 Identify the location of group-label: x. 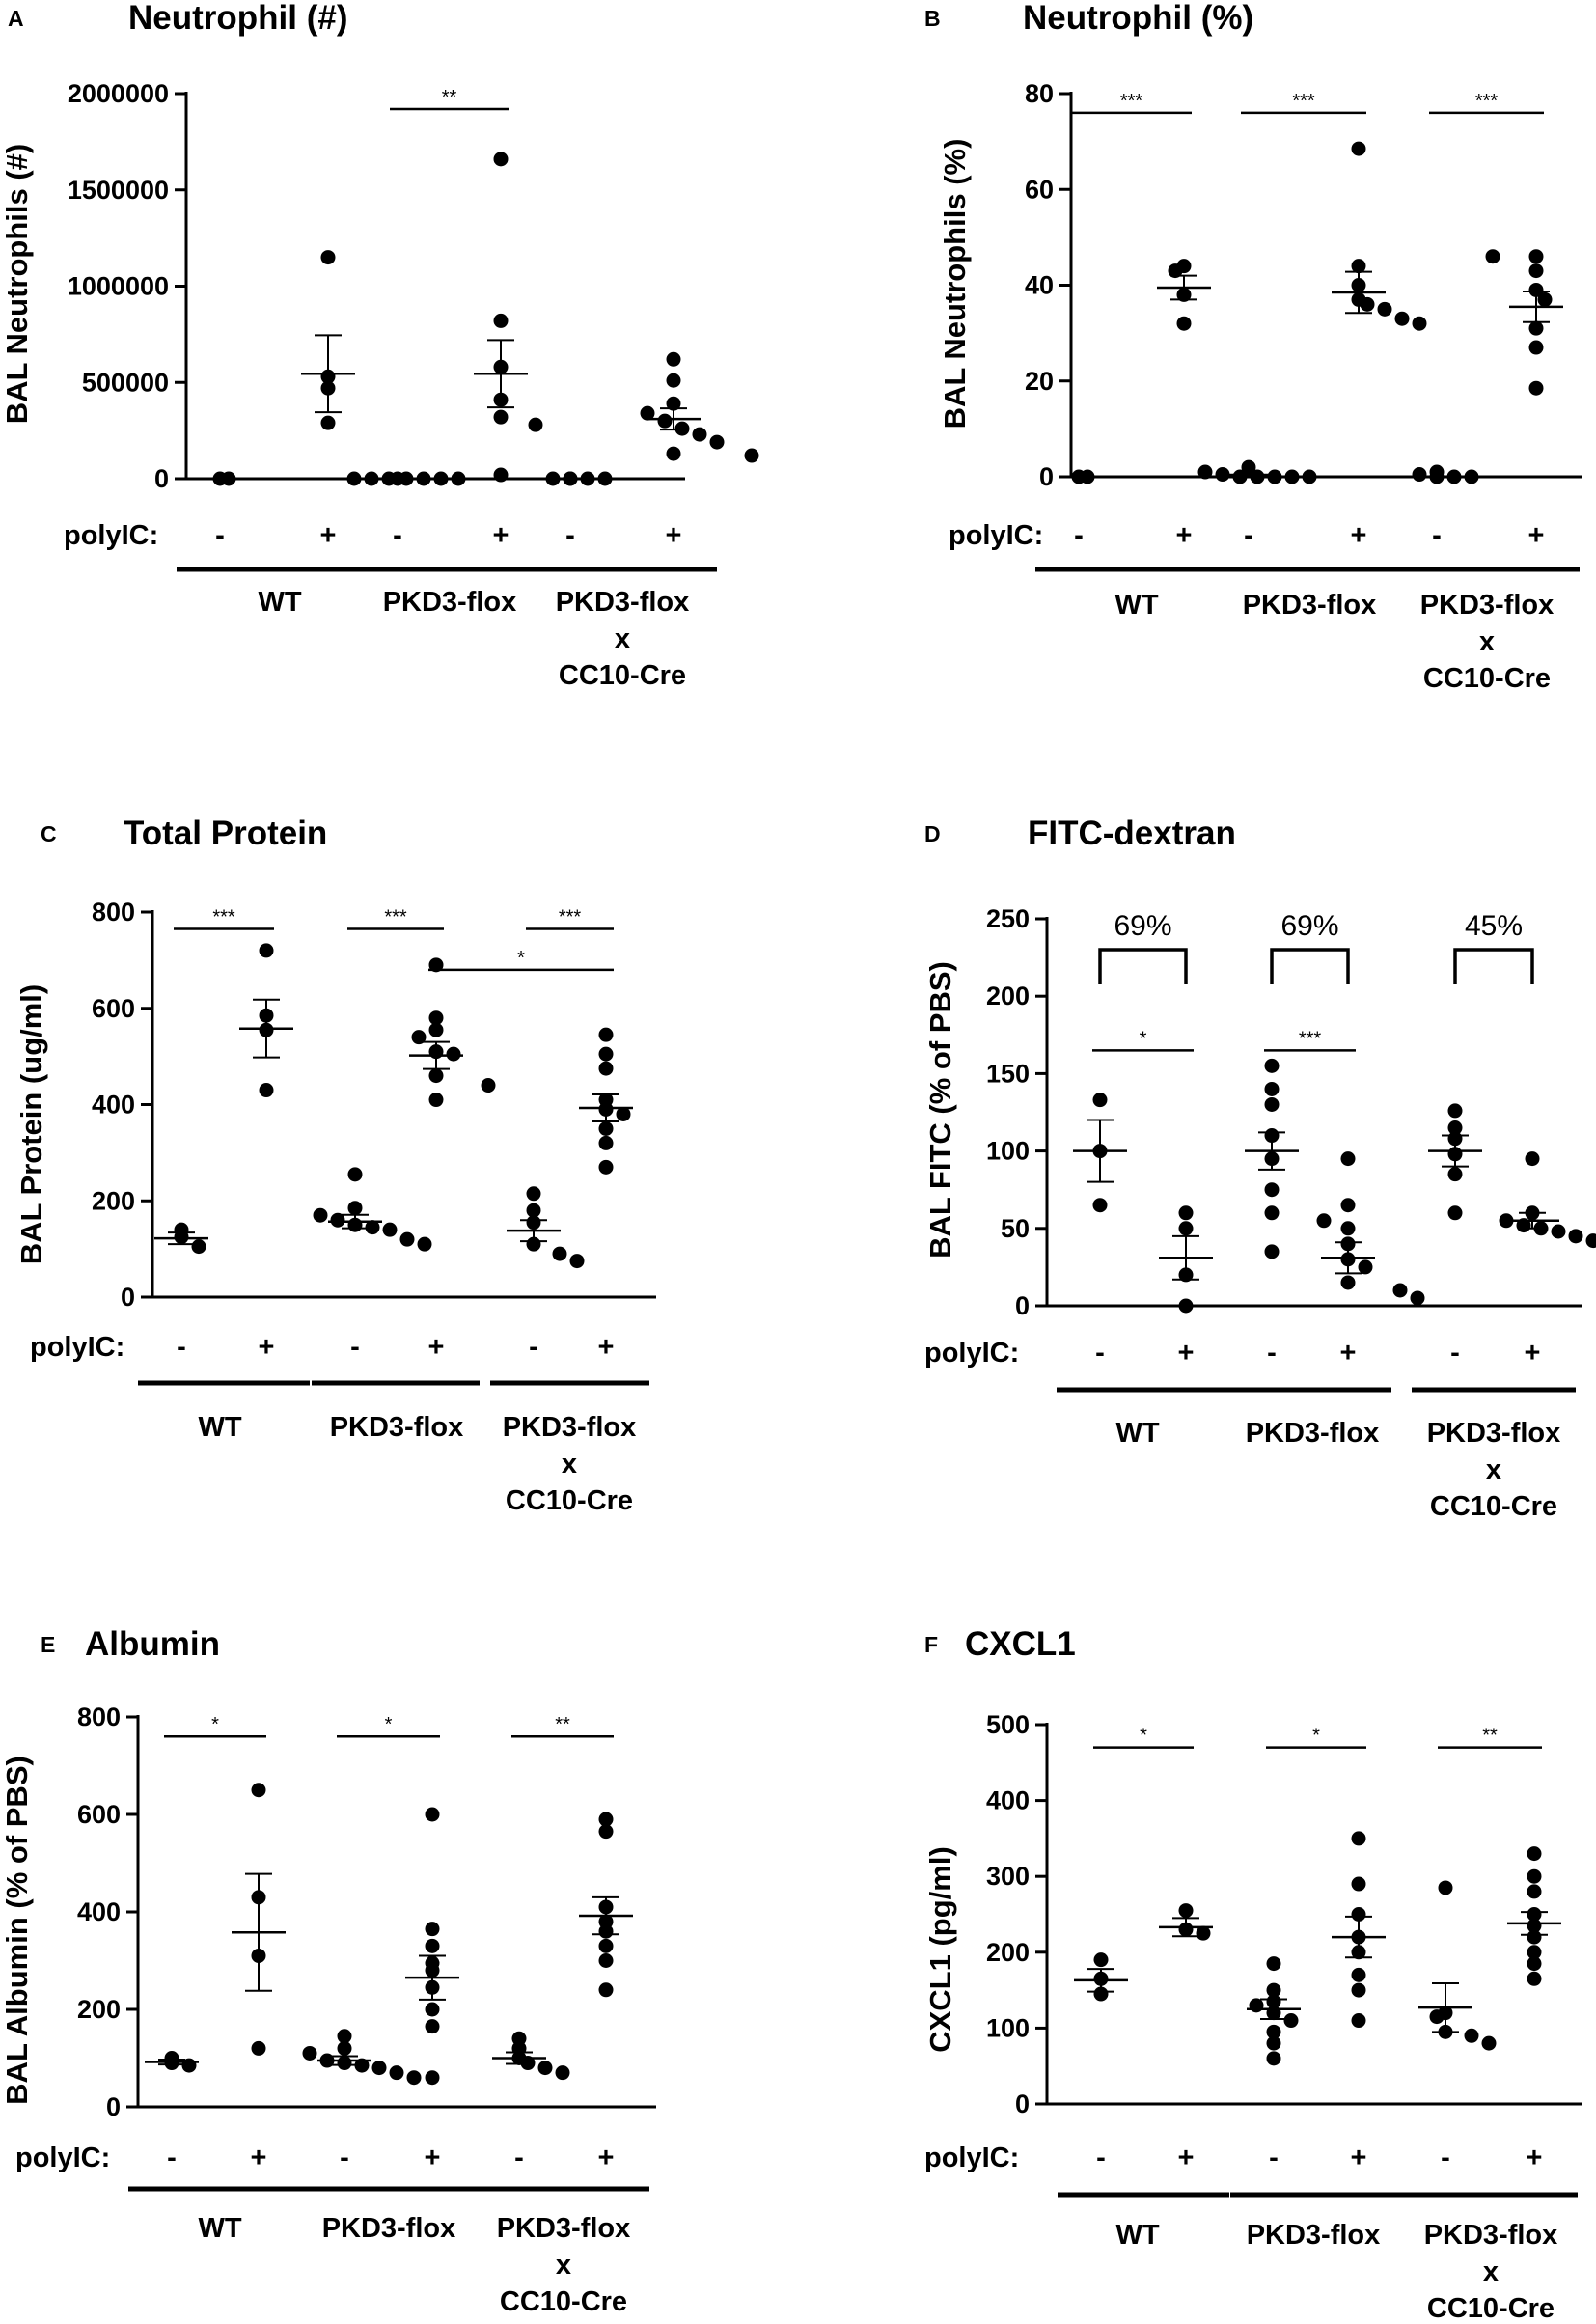
(1491, 2271).